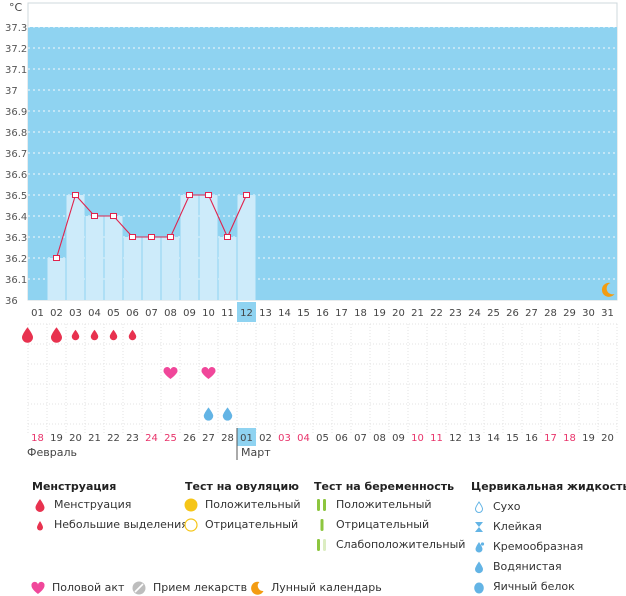 This screenshot has height=596, width=626. I want to click on day-label: 09, so click(189, 313).